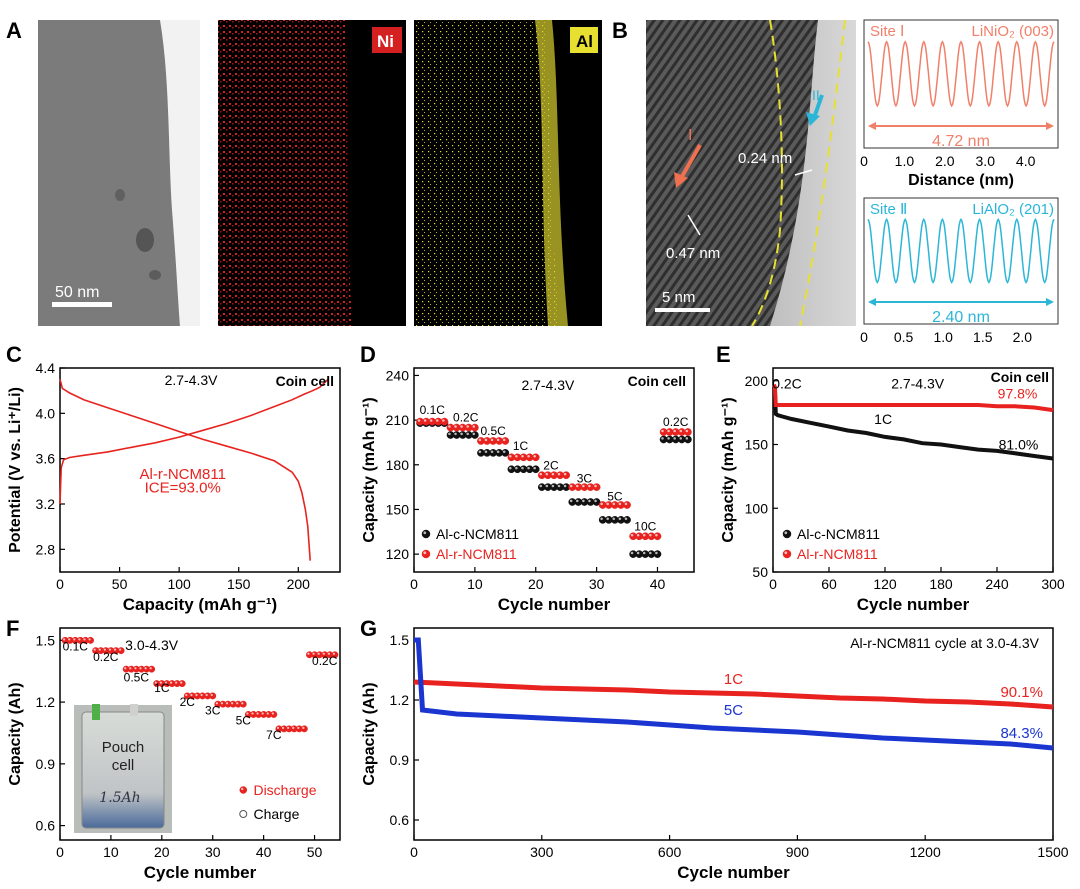 This screenshot has height=889, width=1080. What do you see at coordinates (751, 173) in the screenshot?
I see `panel-b-hrtem-image: I II 0.24 nm 0.47 nm 5 nm` at bounding box center [751, 173].